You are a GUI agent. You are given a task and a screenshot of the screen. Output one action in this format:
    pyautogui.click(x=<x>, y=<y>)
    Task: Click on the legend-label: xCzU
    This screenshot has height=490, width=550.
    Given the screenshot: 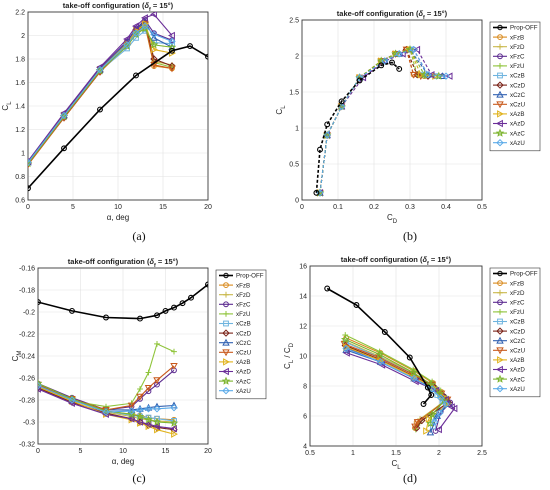 What is the action you would take?
    pyautogui.click(x=243, y=353)
    